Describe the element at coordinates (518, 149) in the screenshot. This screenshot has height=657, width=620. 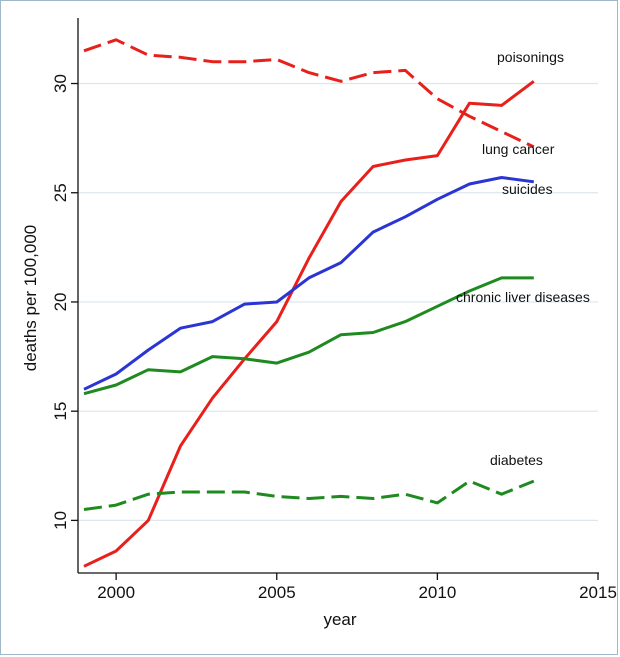
I see `label-lung-cancer: lung cancer` at that location.